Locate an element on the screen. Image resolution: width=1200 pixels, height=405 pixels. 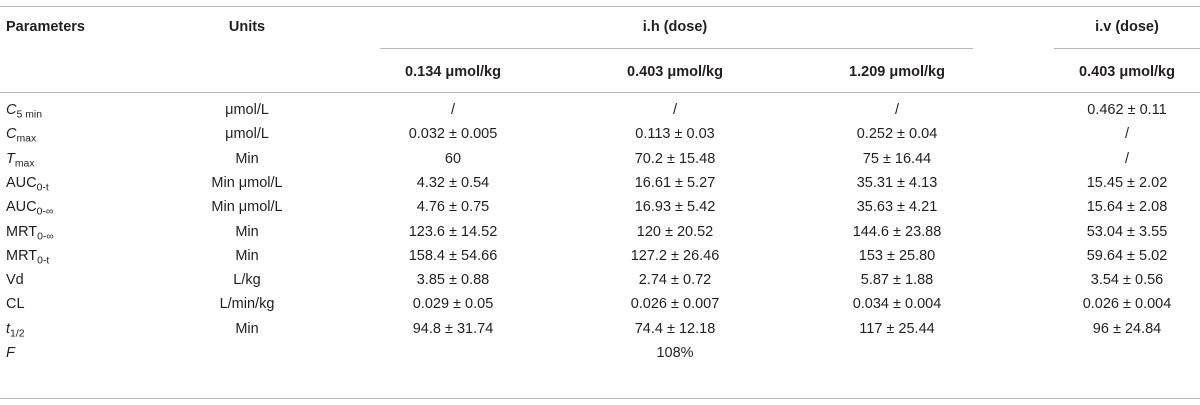
row-value: 60 is located at coordinates (453, 159).